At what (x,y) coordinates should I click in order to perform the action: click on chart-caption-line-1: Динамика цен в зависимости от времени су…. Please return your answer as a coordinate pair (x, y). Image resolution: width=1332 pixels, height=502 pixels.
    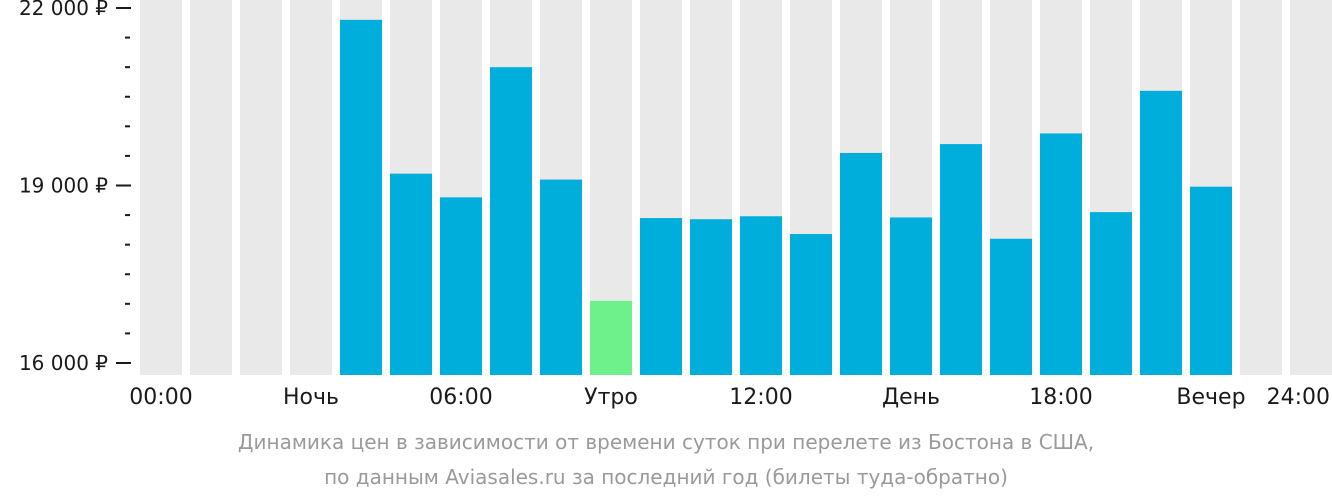
    Looking at the image, I should click on (666, 442).